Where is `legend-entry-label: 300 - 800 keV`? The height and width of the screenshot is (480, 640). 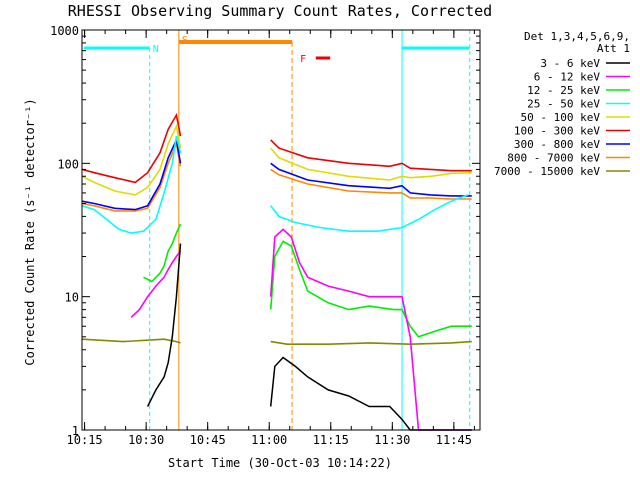
legend-entry-label: 300 - 800 keV is located at coordinates (557, 144).